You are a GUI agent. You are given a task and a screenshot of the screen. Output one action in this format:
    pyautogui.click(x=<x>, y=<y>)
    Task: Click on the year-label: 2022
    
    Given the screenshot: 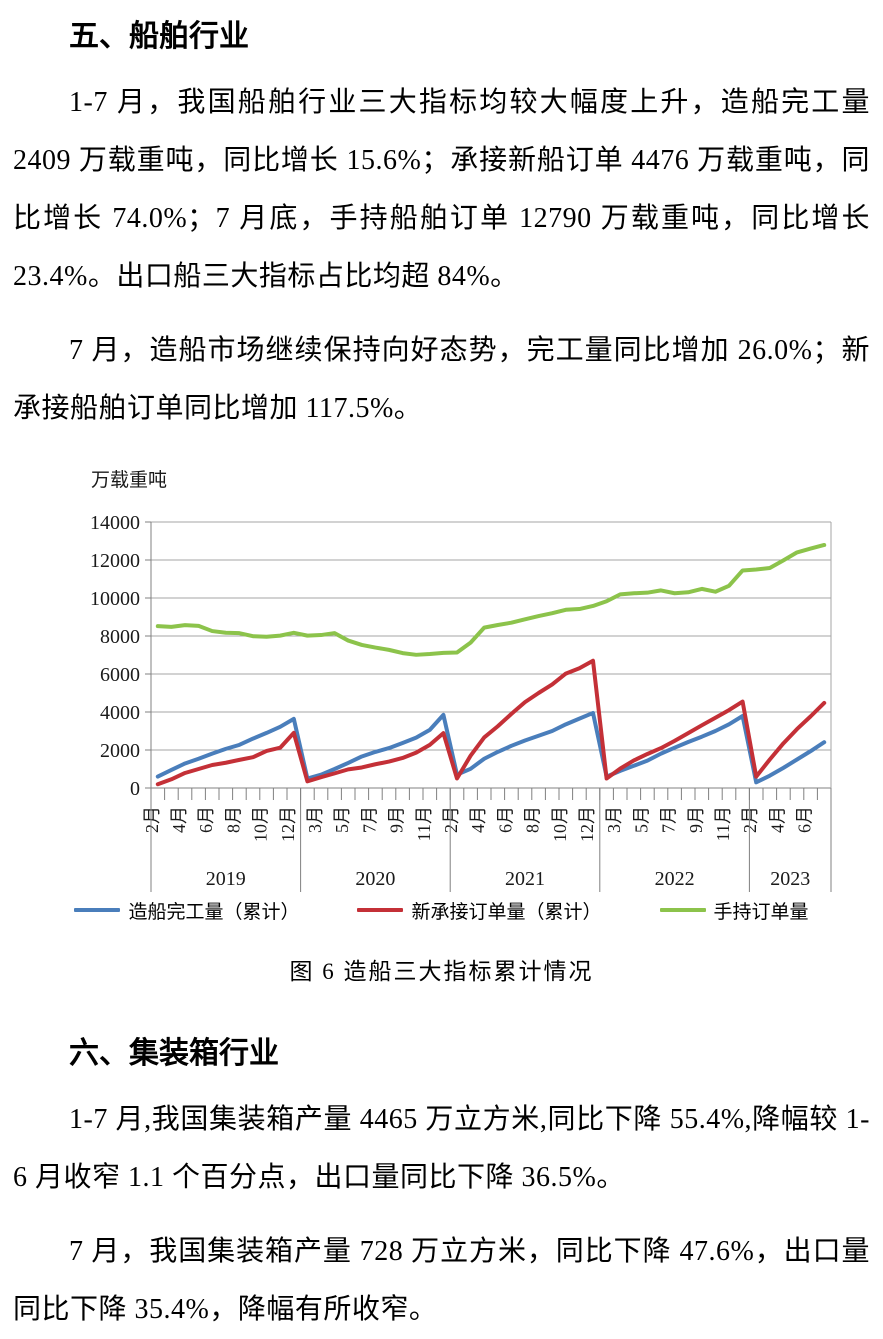 What is the action you would take?
    pyautogui.click(x=675, y=879)
    